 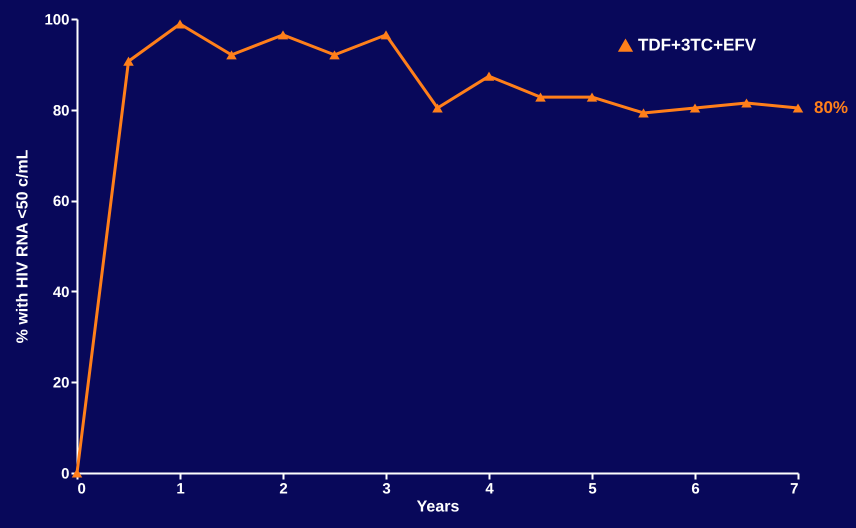 What do you see at coordinates (23, 246) in the screenshot?
I see `y-axis-title: % with HIV RNA <50 c/mL` at bounding box center [23, 246].